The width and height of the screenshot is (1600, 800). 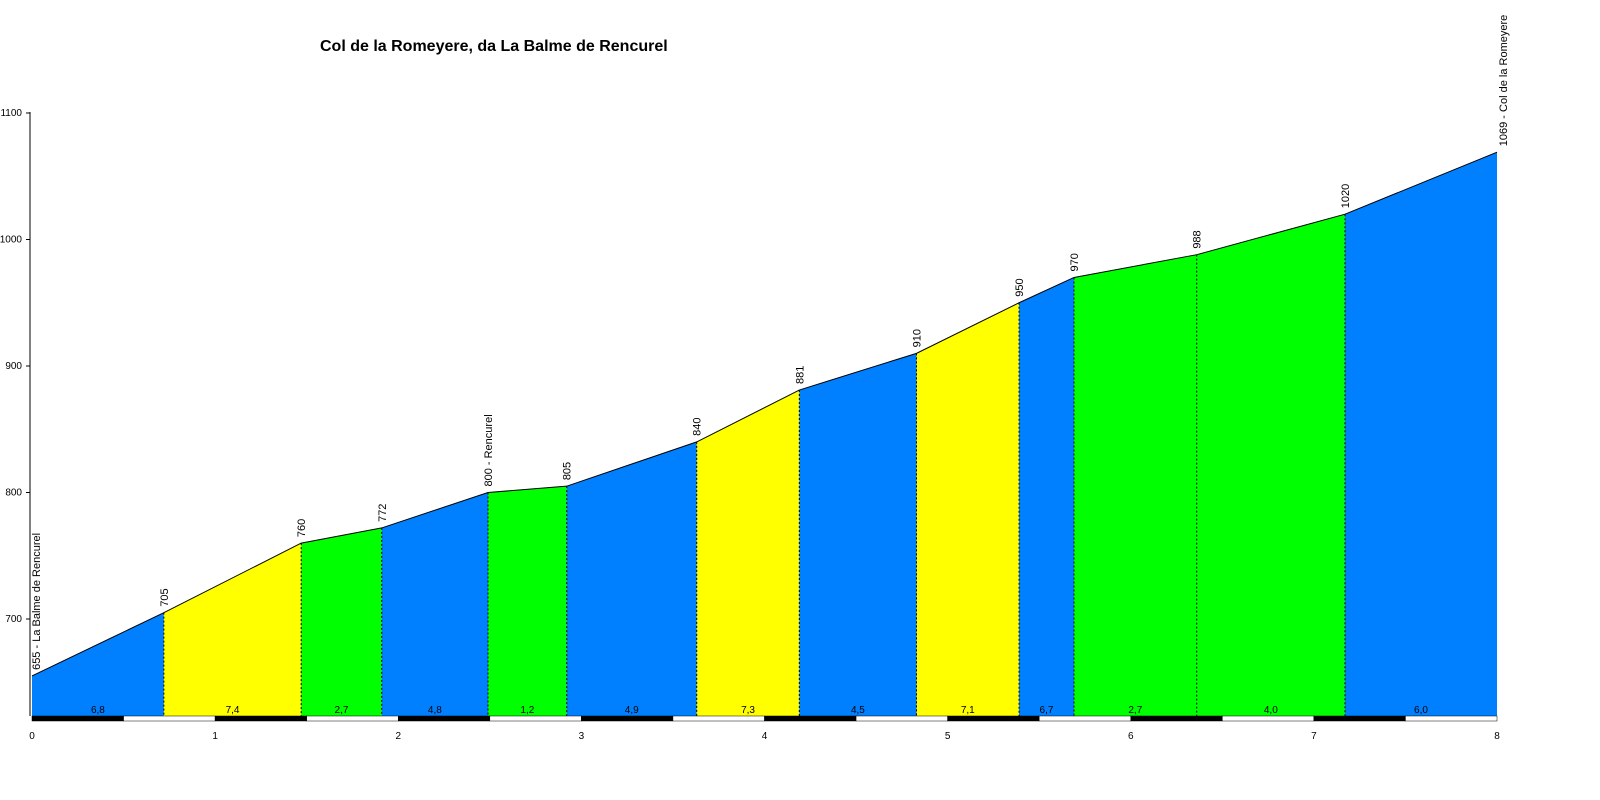 What do you see at coordinates (37, 601) in the screenshot?
I see `elevation-label: 655 - La Balme de Rencurel` at bounding box center [37, 601].